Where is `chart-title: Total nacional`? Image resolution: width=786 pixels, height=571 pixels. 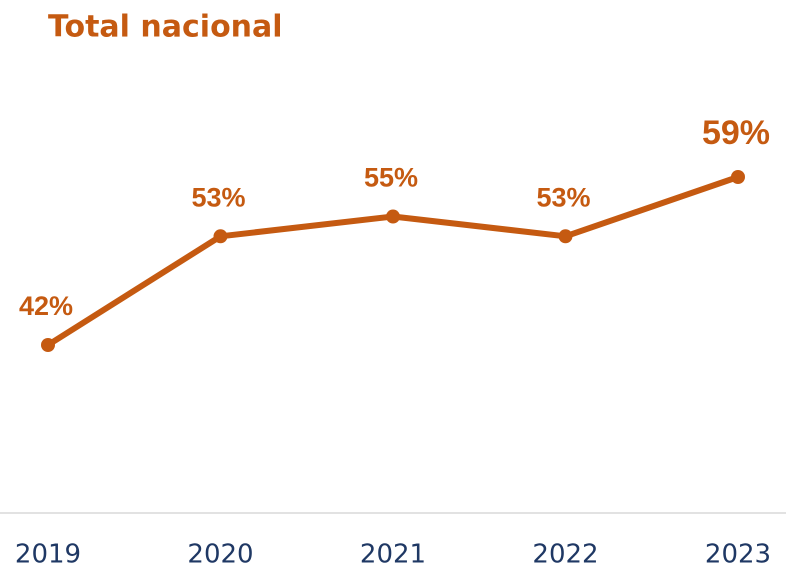
chart-title: Total nacional is located at coordinates (165, 27).